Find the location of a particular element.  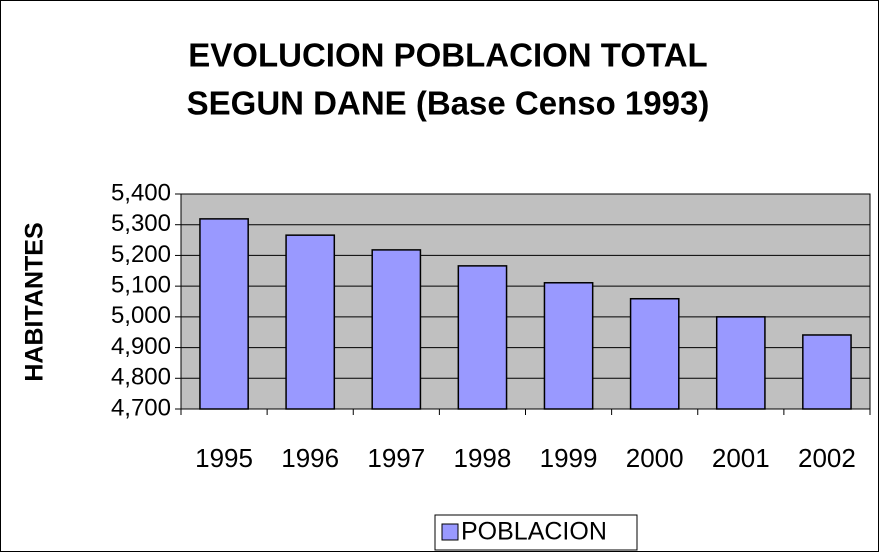

x-tick-label: 2002 is located at coordinates (827, 458).